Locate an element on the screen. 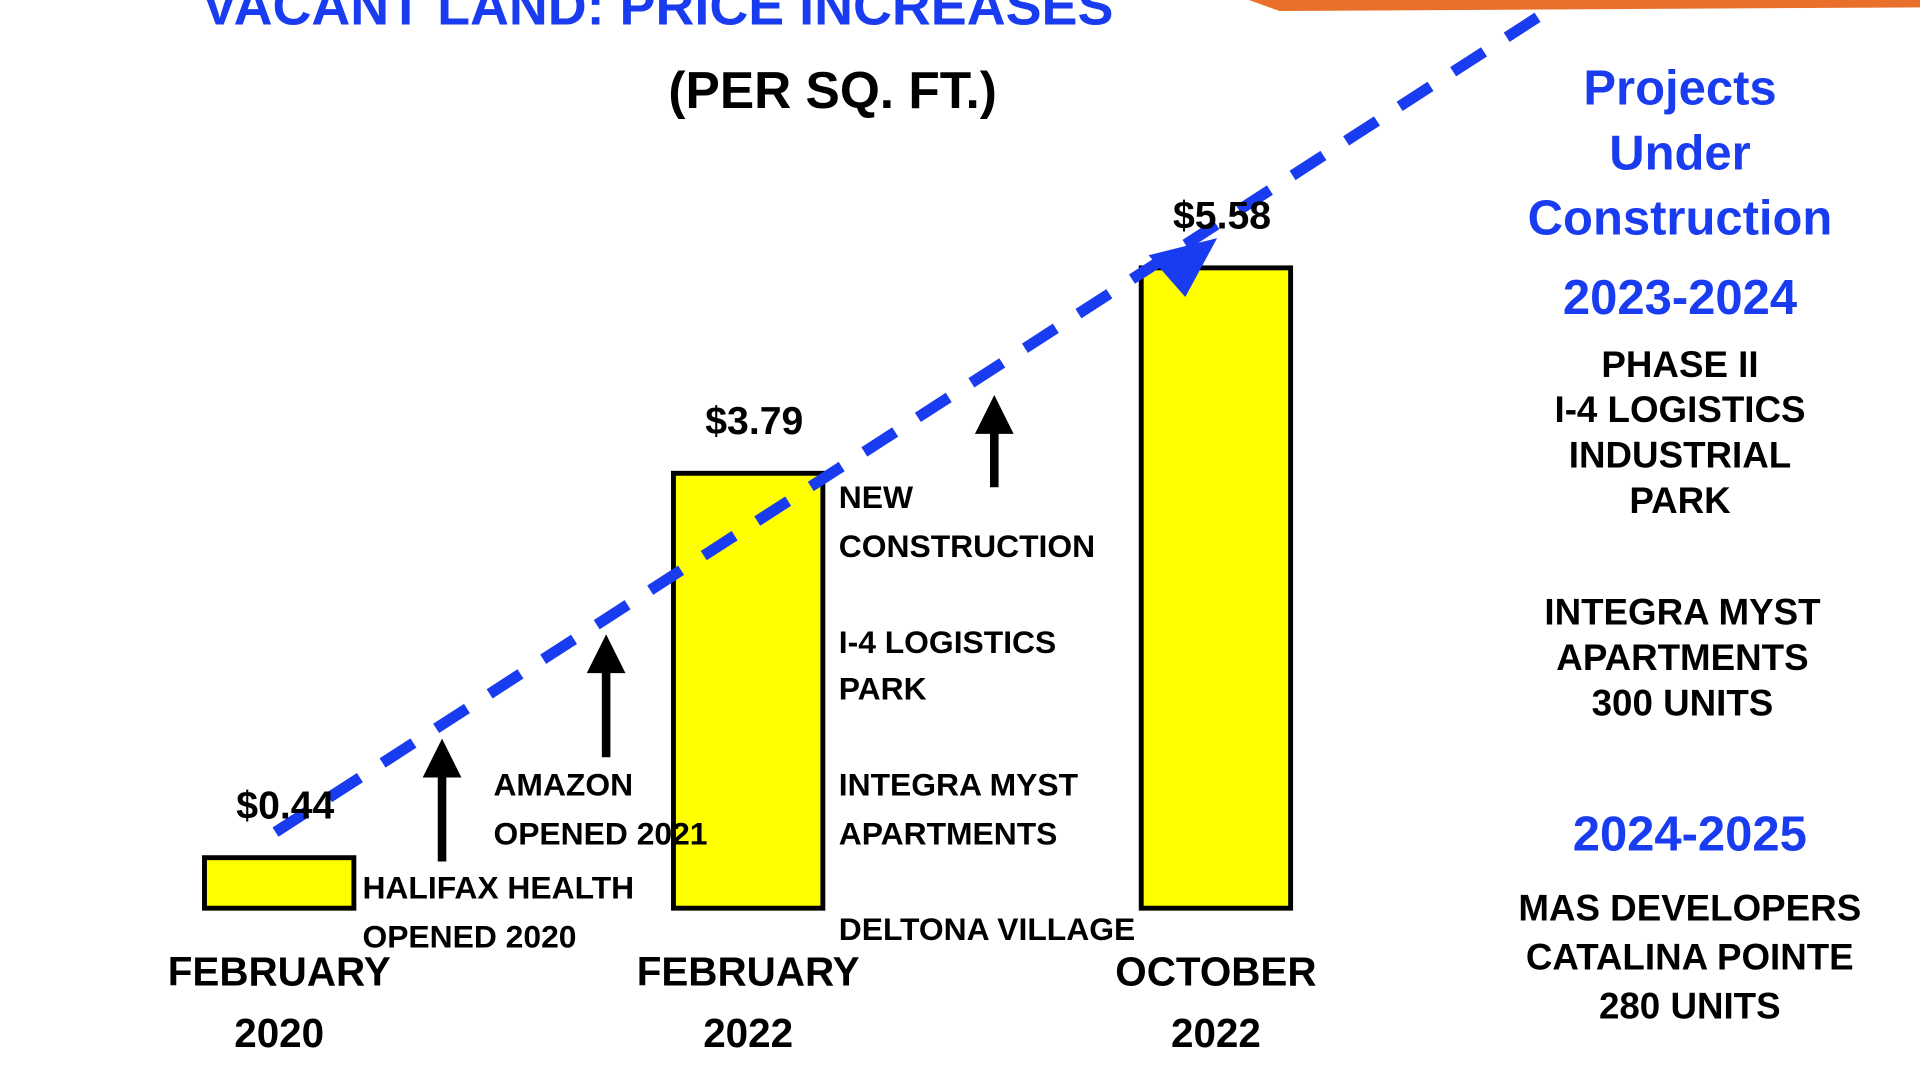 The image size is (1920, 1080). x-tick-label: FEBRUARY 2020 is located at coordinates (279, 1001).